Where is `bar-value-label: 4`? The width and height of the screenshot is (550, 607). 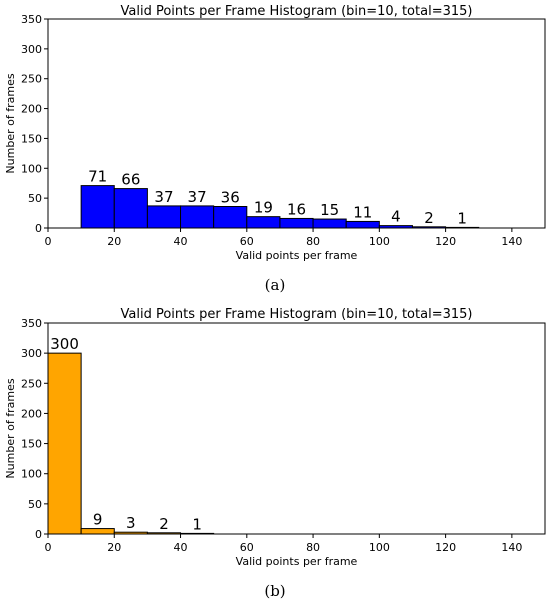
bar-value-label: 4 is located at coordinates (396, 217).